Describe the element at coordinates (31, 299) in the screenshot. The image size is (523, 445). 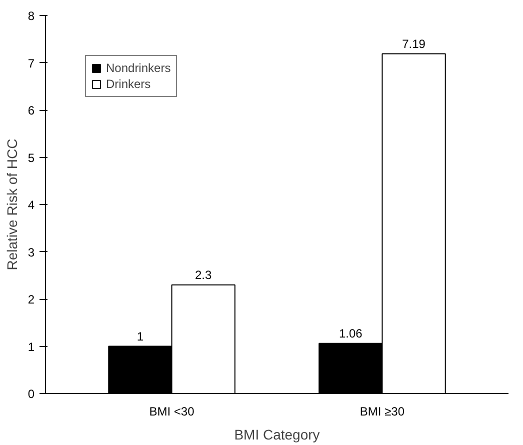
I see `y-tick-label: 2` at that location.